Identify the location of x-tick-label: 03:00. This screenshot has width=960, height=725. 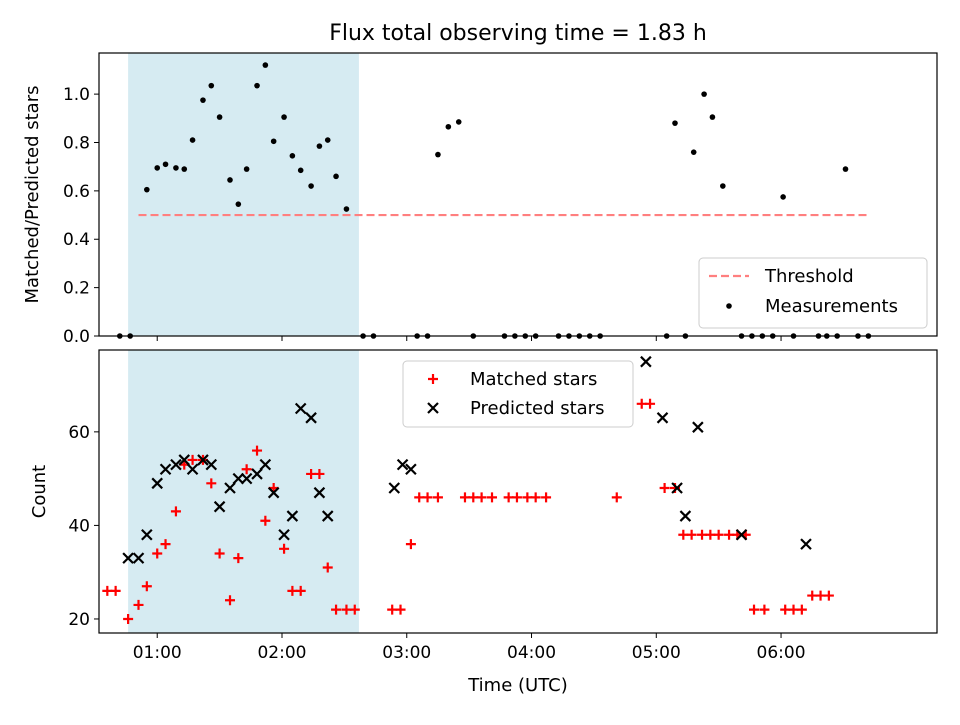
(406, 653).